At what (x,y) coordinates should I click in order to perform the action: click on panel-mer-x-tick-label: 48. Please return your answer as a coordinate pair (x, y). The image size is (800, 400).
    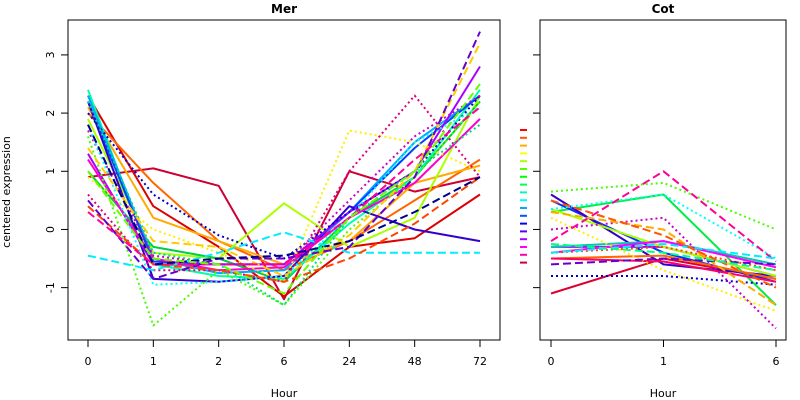
    Looking at the image, I should click on (415, 361).